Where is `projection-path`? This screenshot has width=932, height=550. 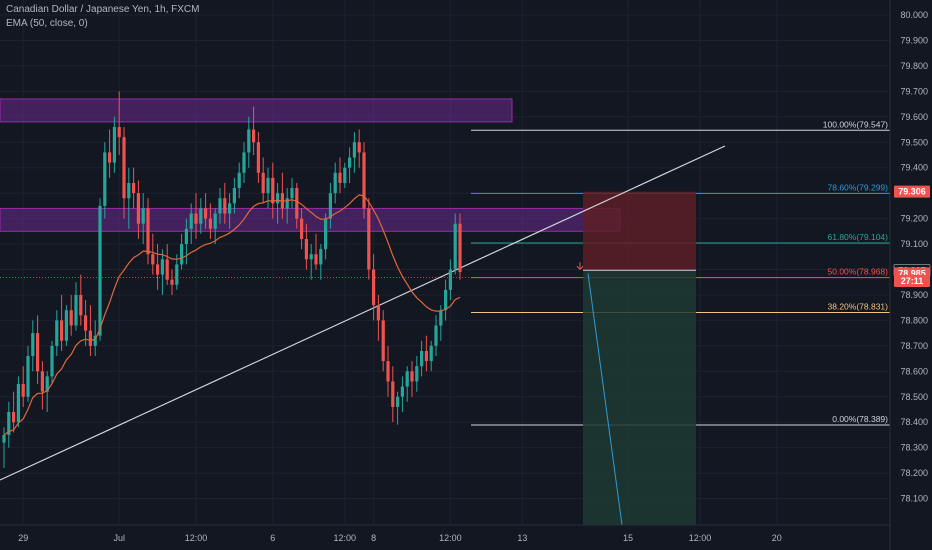
projection-path is located at coordinates (605, 399).